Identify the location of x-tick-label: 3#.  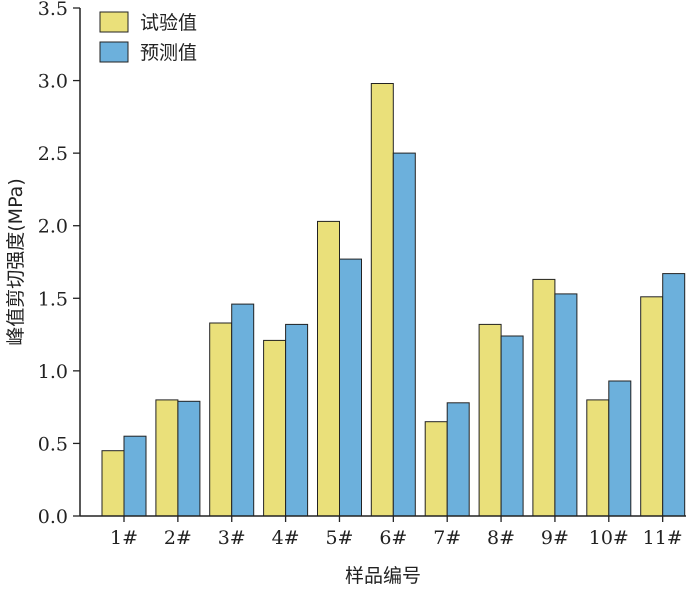
(232, 538).